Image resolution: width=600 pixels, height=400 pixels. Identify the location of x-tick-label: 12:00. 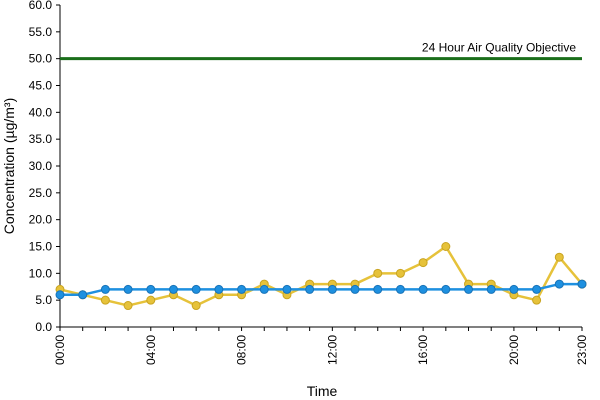
(332, 350).